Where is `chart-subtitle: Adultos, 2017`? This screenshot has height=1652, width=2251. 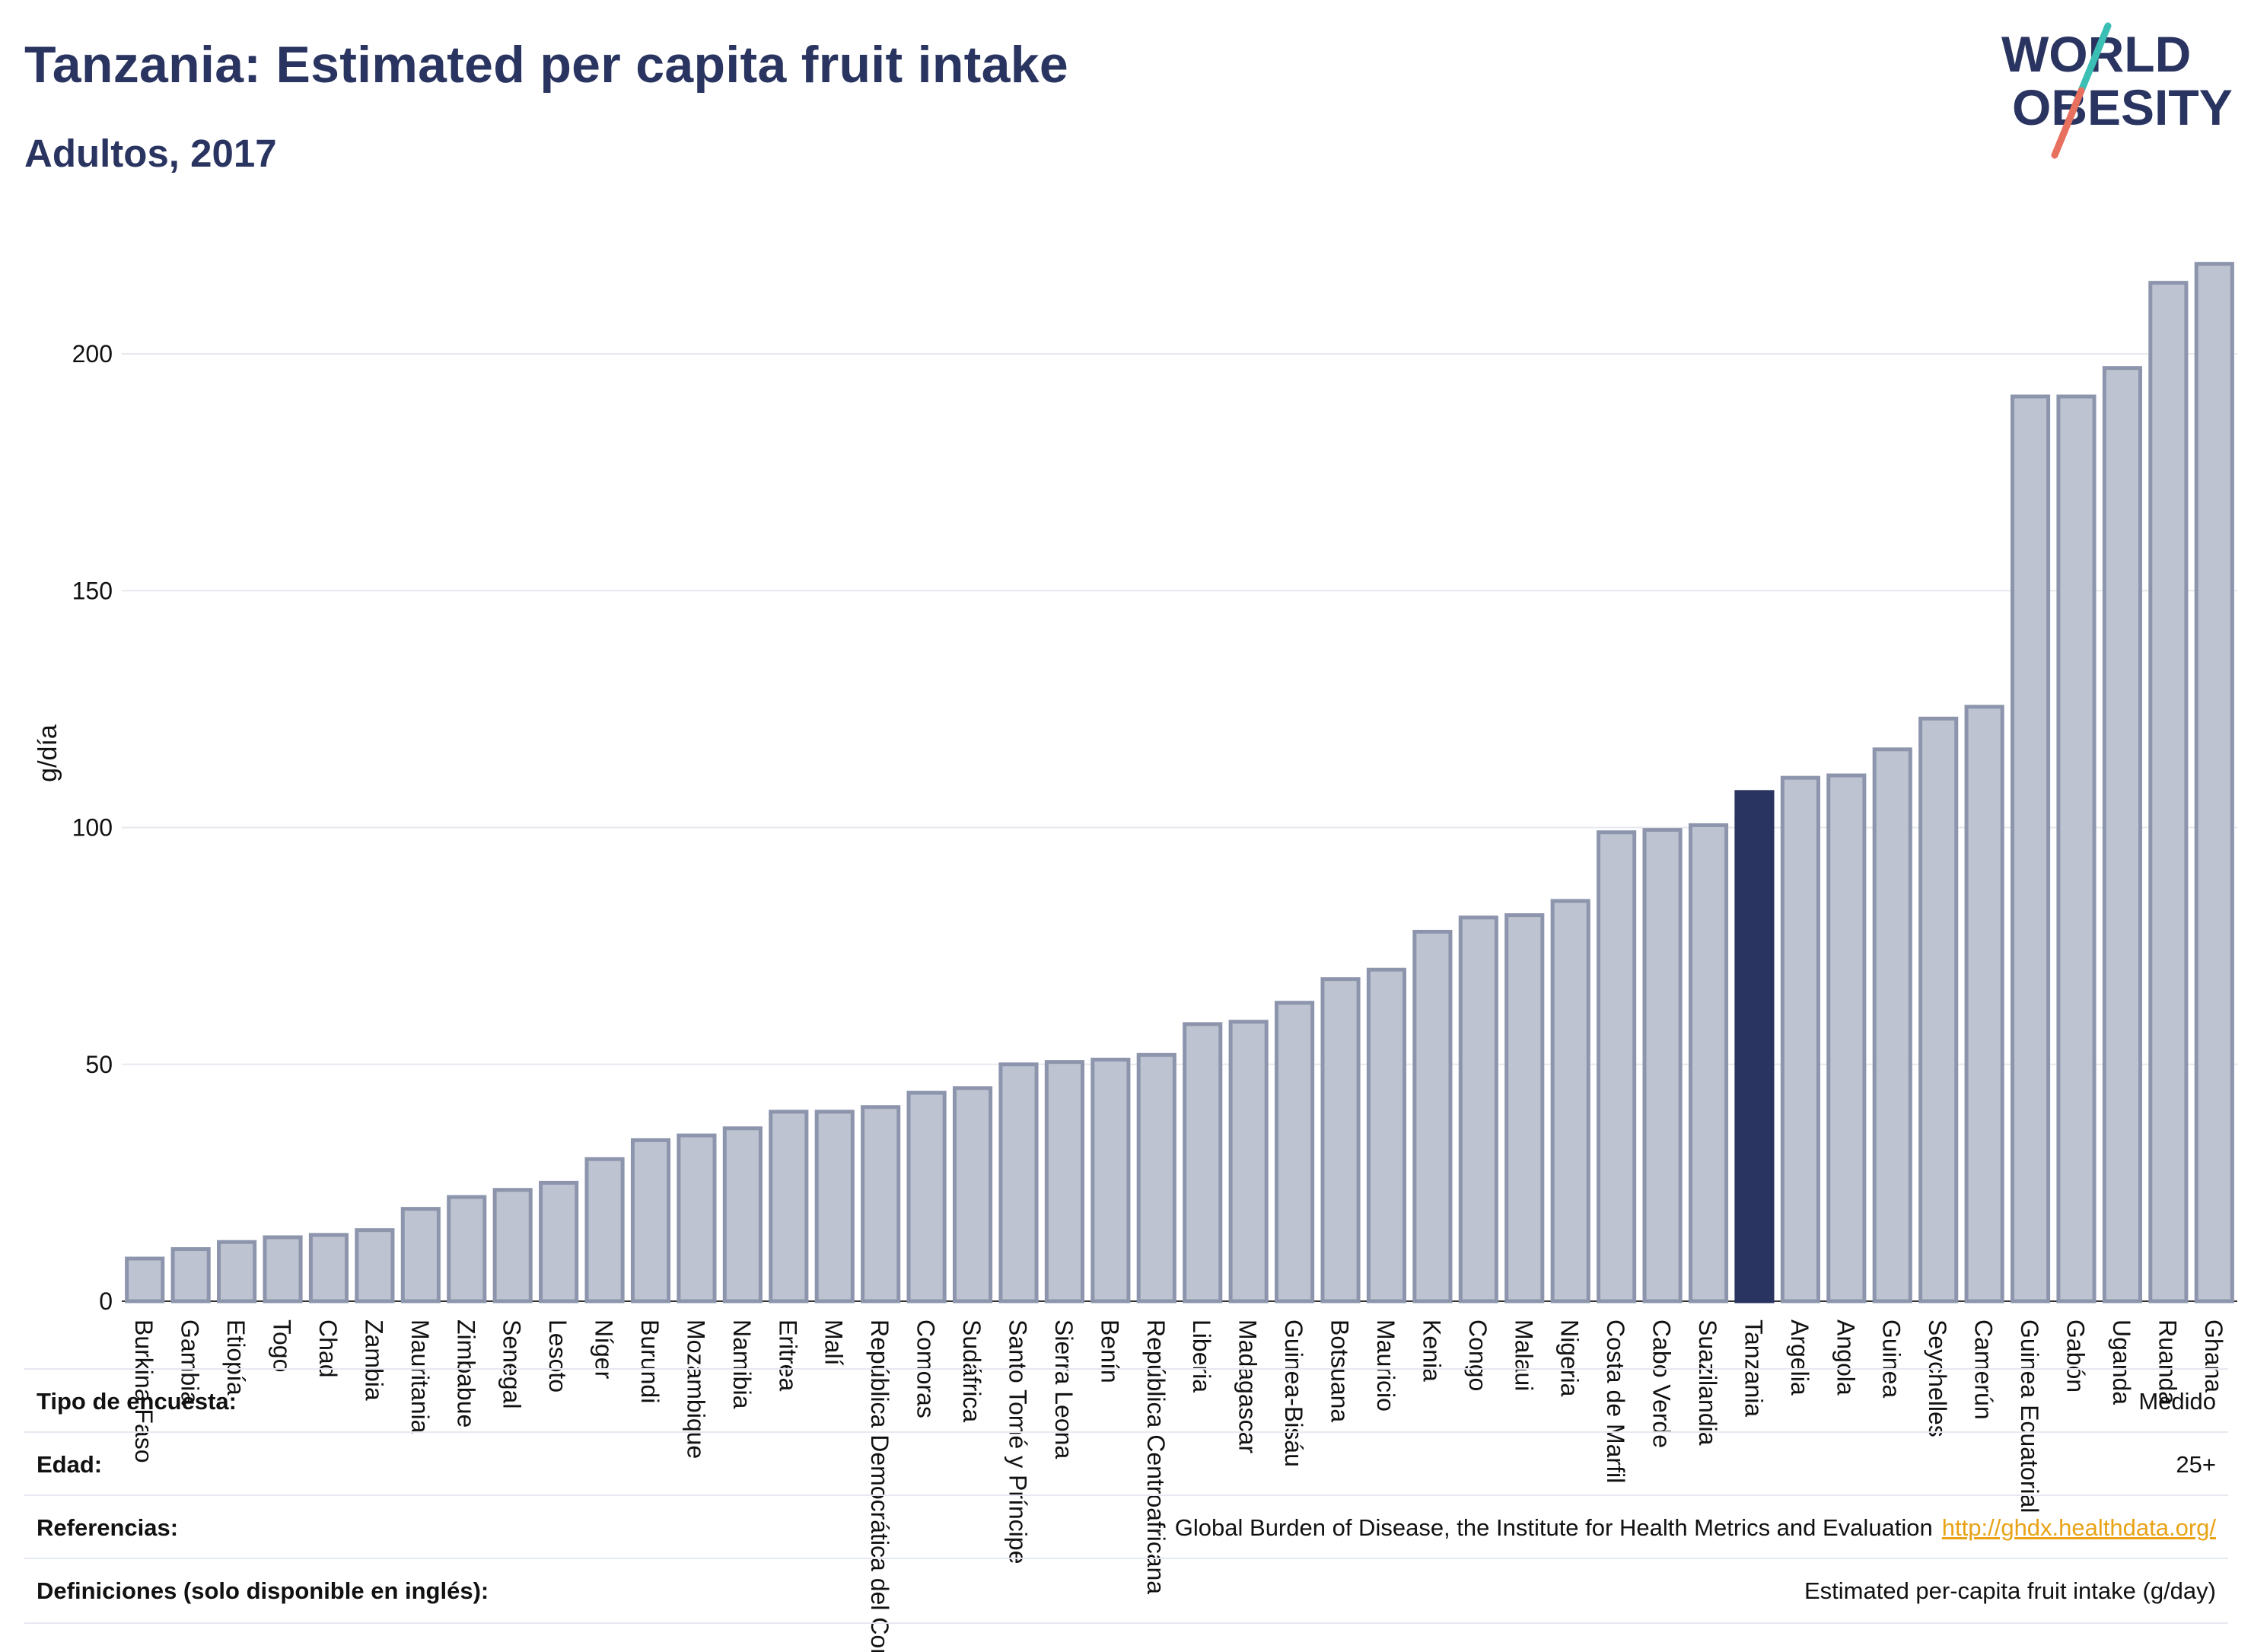 chart-subtitle: Adultos, 2017 is located at coordinates (150, 153).